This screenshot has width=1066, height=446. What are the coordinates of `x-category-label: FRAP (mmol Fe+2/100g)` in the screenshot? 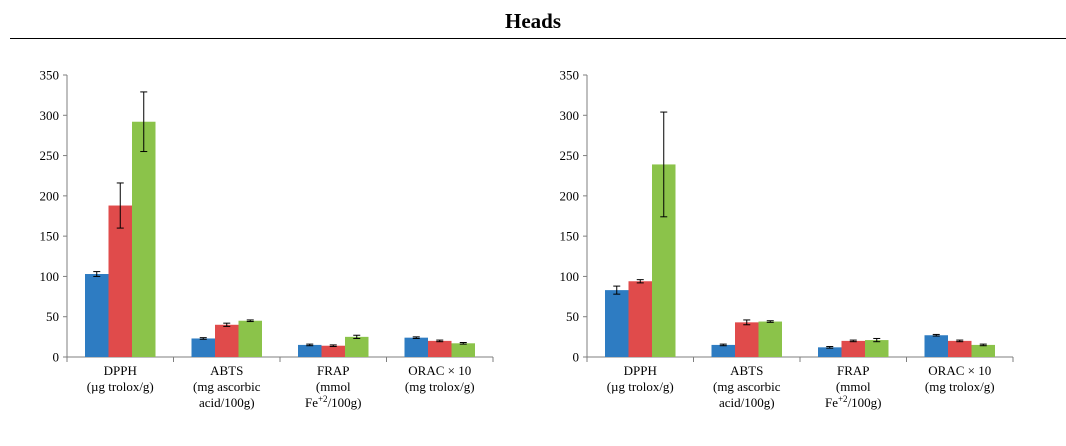 It's located at (853, 386).